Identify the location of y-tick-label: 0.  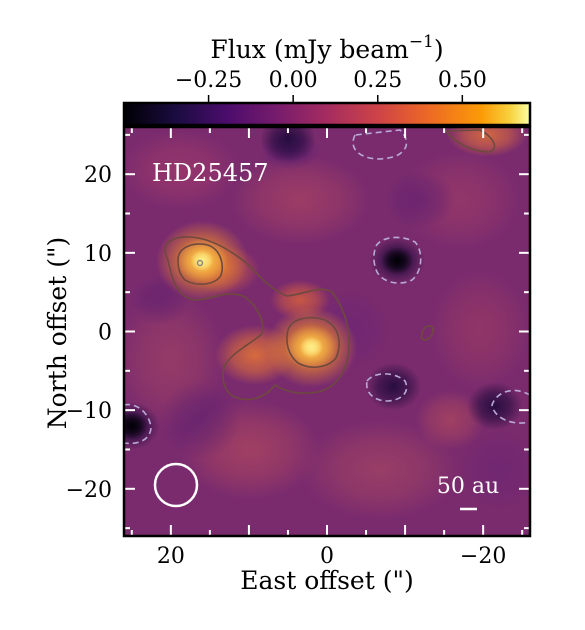
(105, 333).